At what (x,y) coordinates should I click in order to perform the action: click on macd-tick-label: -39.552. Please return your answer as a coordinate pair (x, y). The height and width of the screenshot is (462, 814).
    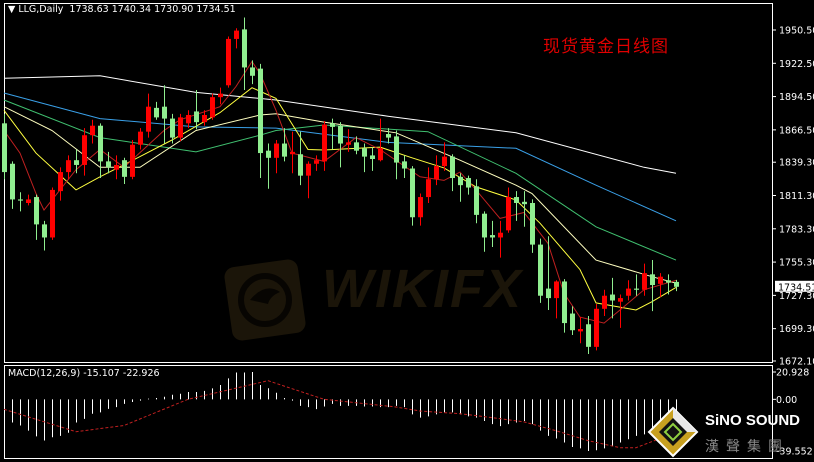
    Looking at the image, I should click on (794, 452).